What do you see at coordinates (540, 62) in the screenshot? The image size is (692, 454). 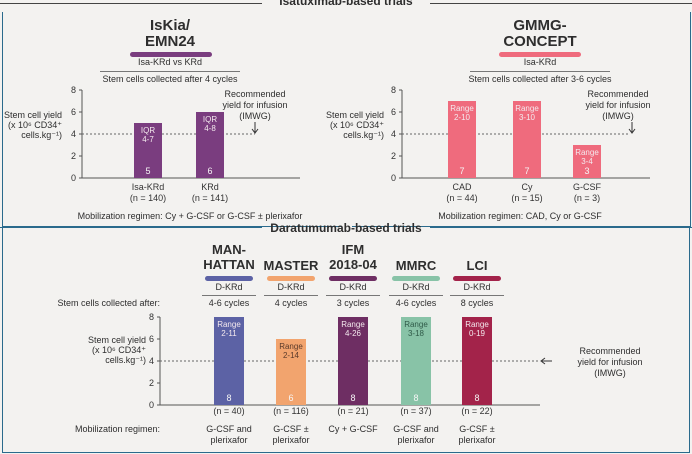 I see `regimen-concept: Isa-KRd` at bounding box center [540, 62].